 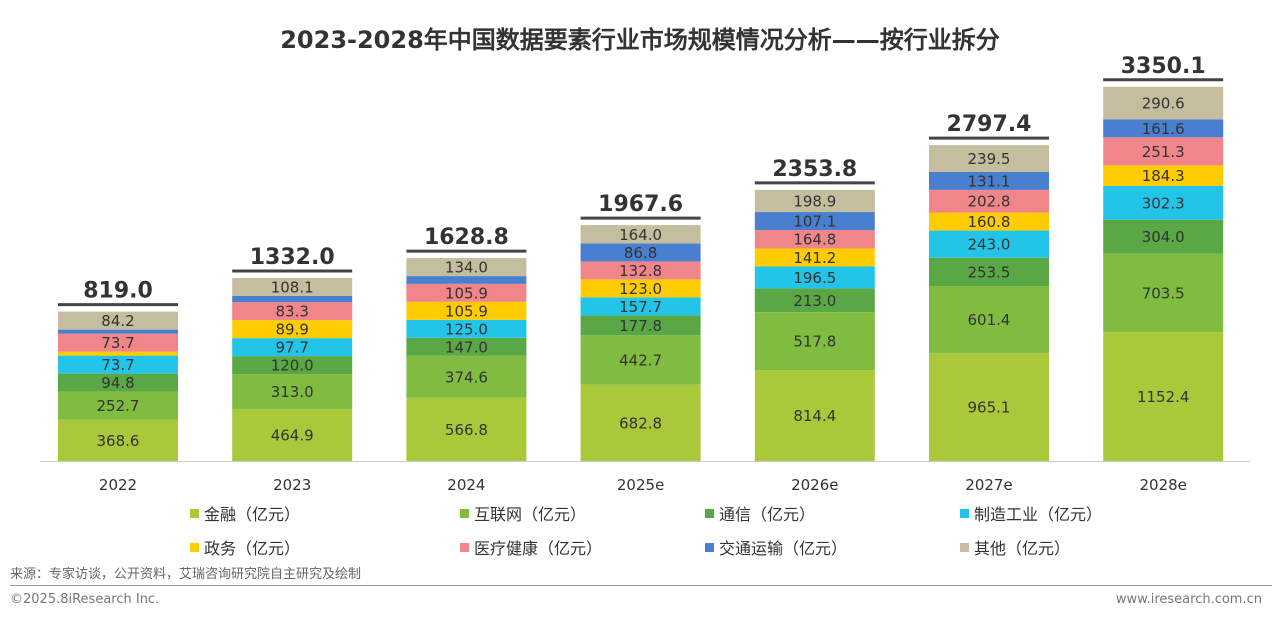 What do you see at coordinates (1031, 513) in the screenshot?
I see `legend-item: 制造工业（亿元）` at bounding box center [1031, 513].